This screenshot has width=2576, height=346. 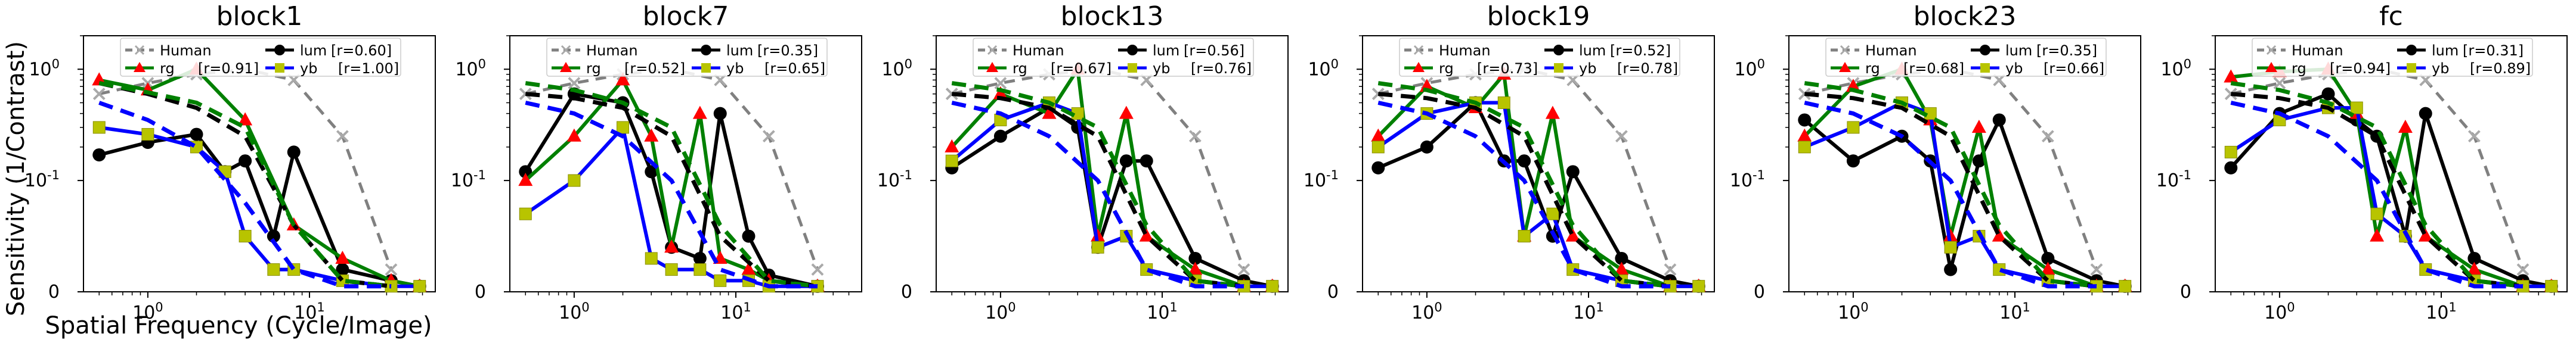 What do you see at coordinates (787, 51) in the screenshot?
I see `legend-corr-1-1: [r=0.35]` at bounding box center [787, 51].